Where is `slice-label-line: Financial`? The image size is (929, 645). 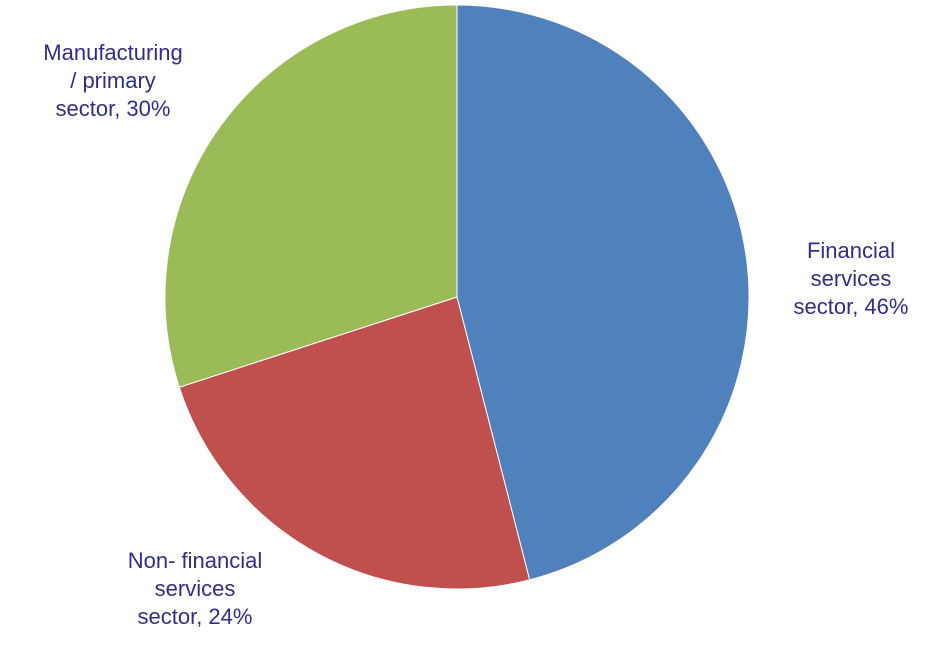 slice-label-line: Financial is located at coordinates (851, 250).